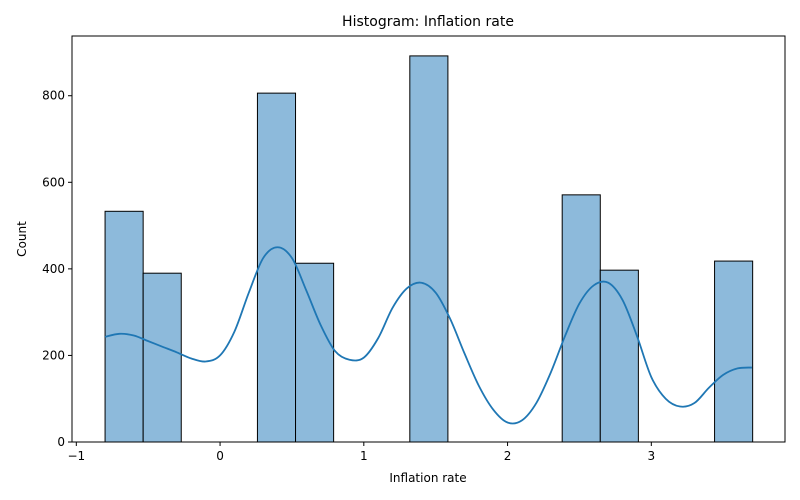  I want to click on y-tick-label: 0, so click(61, 442).